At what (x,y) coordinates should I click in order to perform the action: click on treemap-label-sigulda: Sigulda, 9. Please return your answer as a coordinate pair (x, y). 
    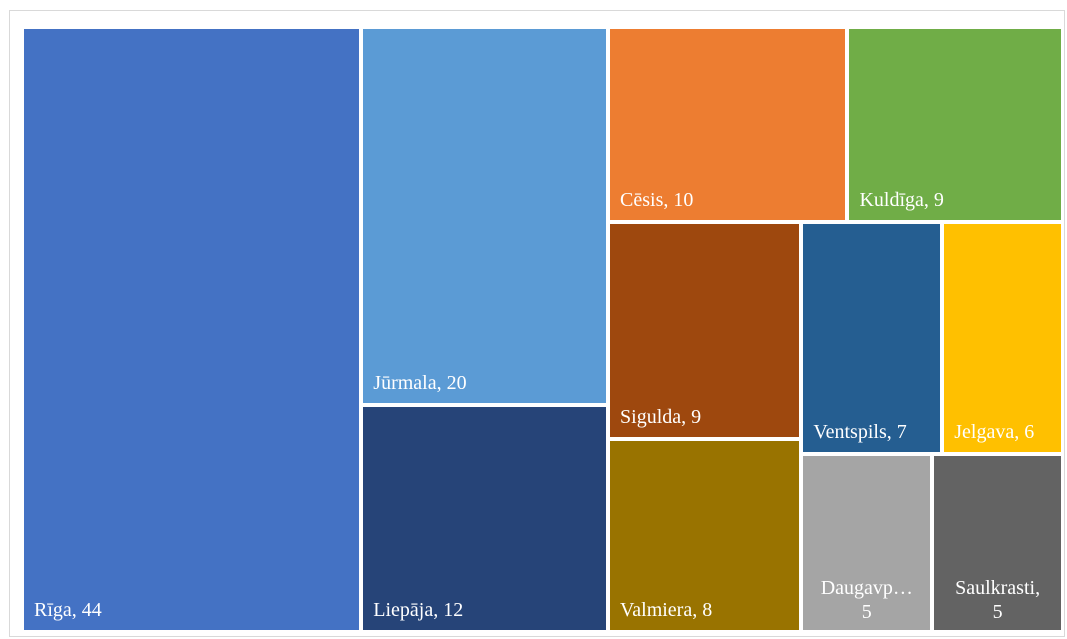
    Looking at the image, I should click on (661, 416).